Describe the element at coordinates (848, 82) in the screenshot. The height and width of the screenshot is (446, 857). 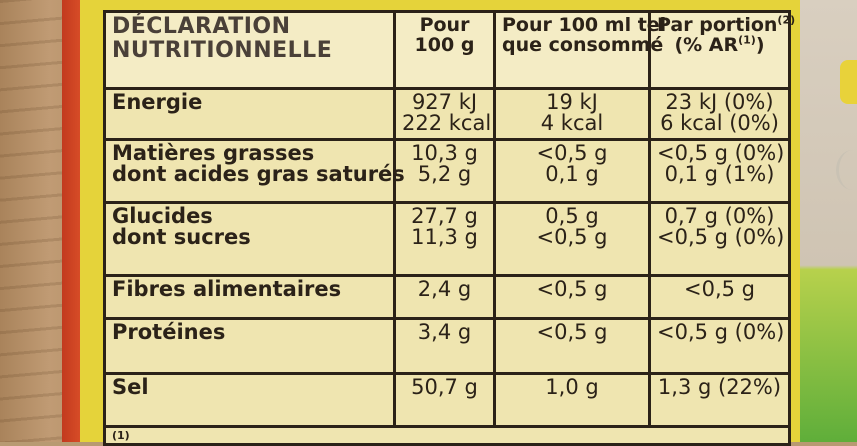
I see `package-badge` at that location.